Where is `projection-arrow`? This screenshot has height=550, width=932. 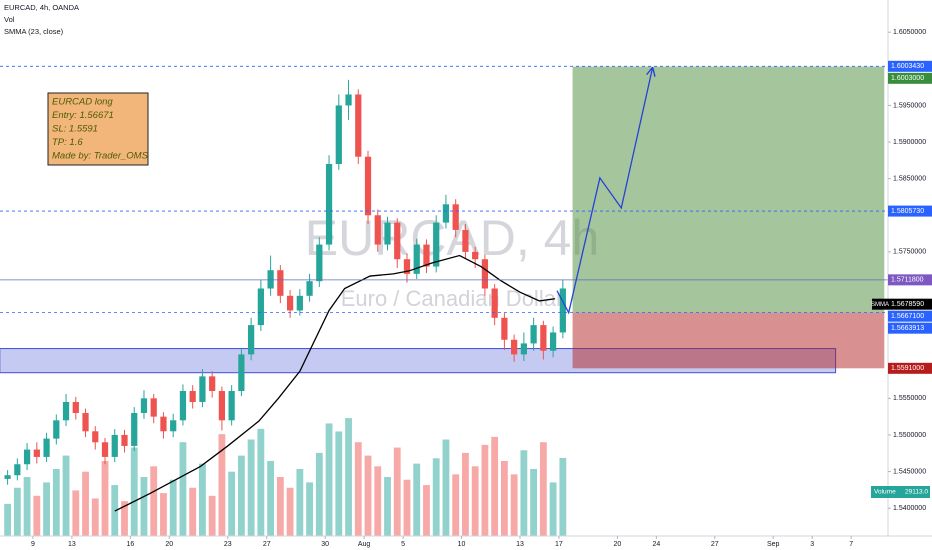
projection-arrow is located at coordinates (604, 191).